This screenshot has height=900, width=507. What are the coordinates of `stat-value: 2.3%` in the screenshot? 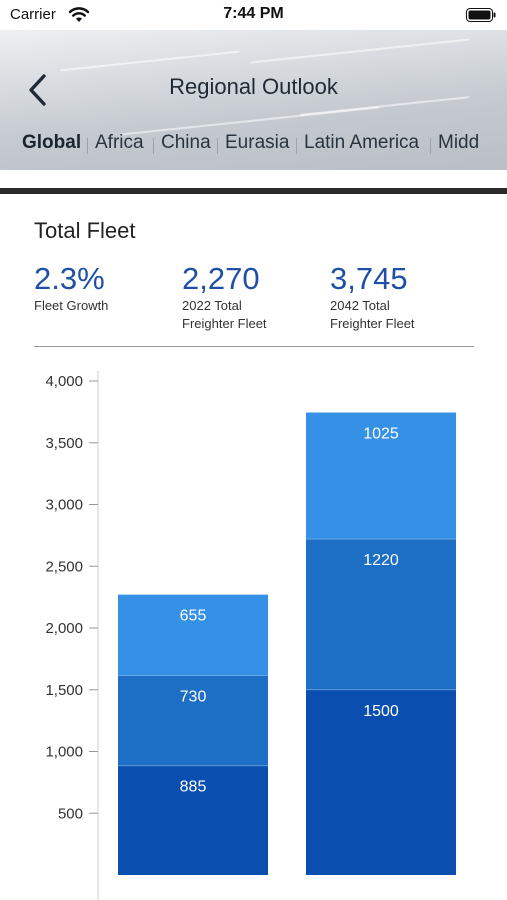 It's located at (69, 278).